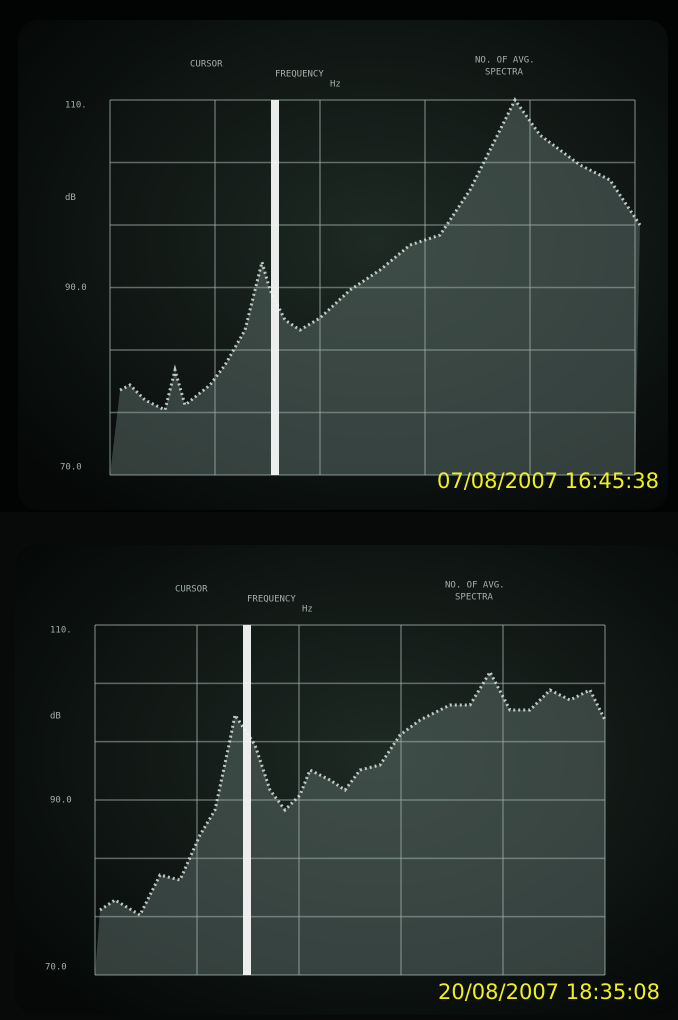 The width and height of the screenshot is (678, 1020). What do you see at coordinates (548, 481) in the screenshot?
I see `timestamp: 07/08/2007 16:45:38` at bounding box center [548, 481].